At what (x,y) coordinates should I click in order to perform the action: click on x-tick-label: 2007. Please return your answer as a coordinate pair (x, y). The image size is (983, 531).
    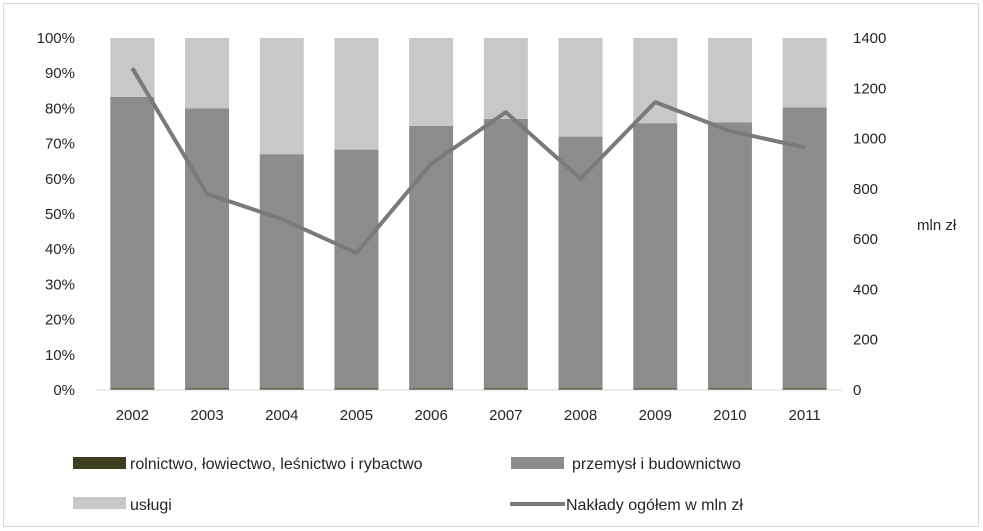
    Looking at the image, I should click on (505, 415).